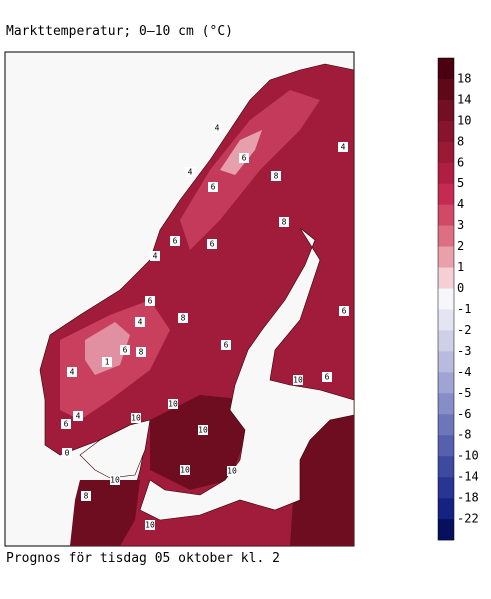  What do you see at coordinates (460, 246) in the screenshot?
I see `colorbar-tick-label: 2` at bounding box center [460, 246].